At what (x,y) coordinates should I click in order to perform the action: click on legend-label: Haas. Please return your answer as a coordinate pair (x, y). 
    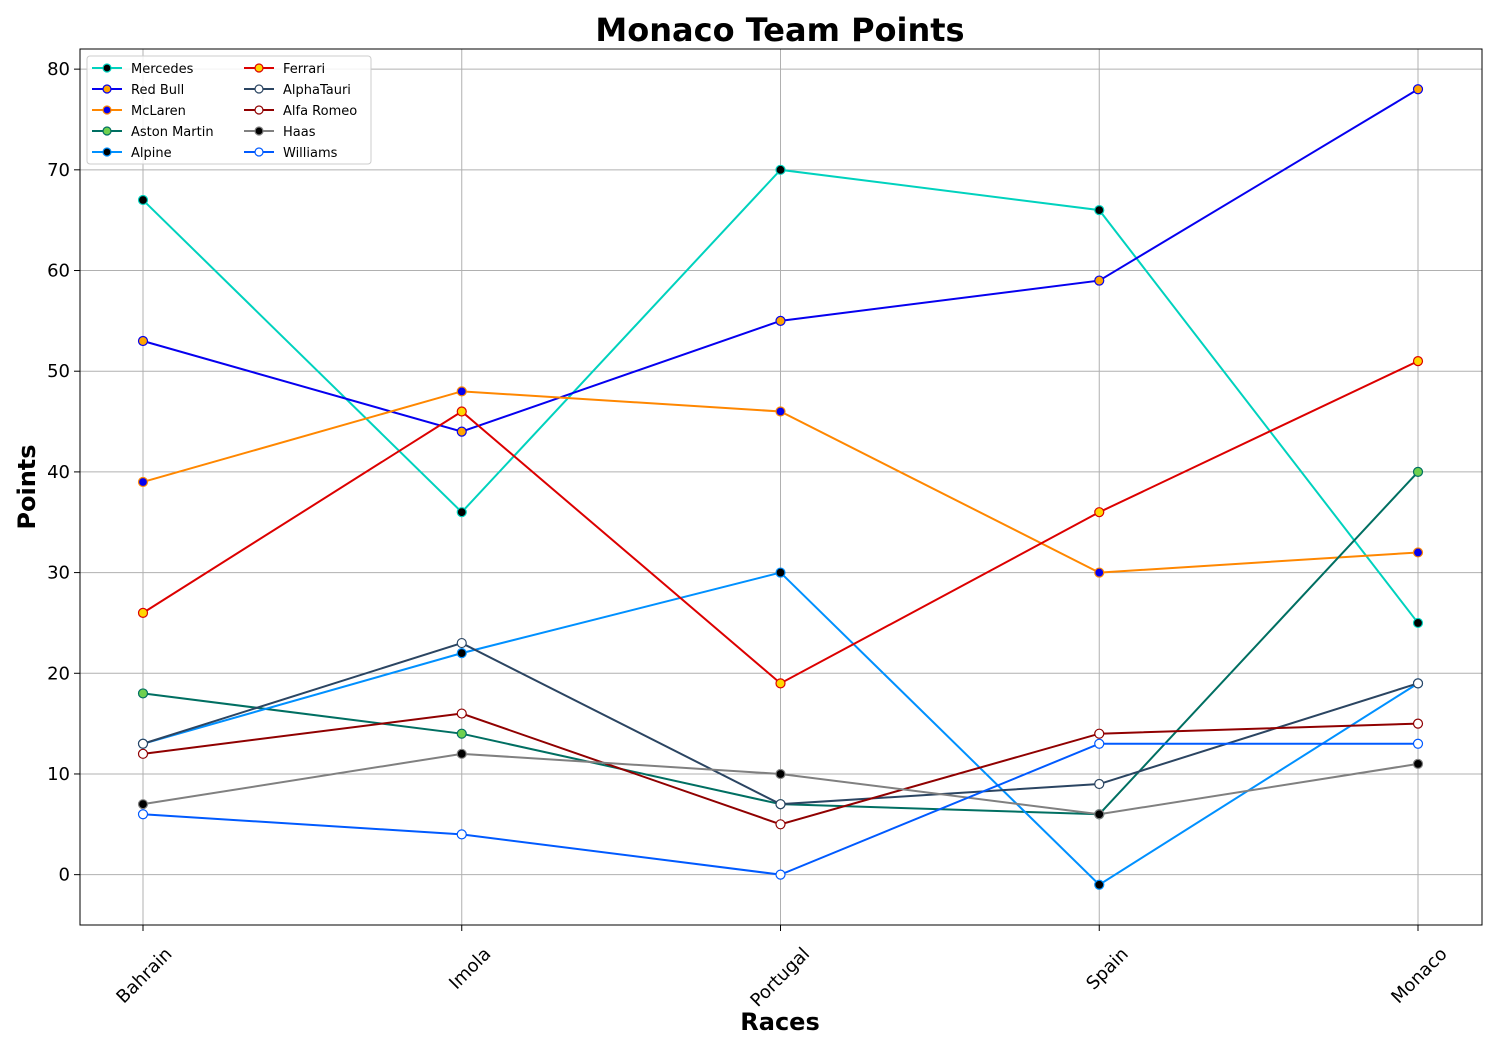
    Looking at the image, I should click on (299, 132).